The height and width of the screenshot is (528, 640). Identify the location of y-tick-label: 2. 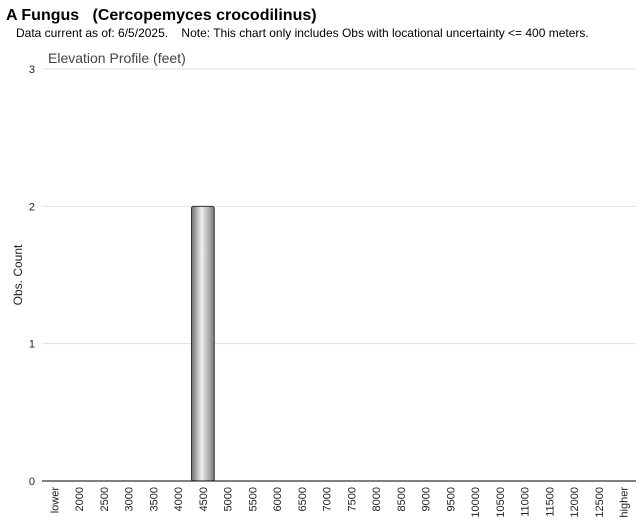
(32, 207).